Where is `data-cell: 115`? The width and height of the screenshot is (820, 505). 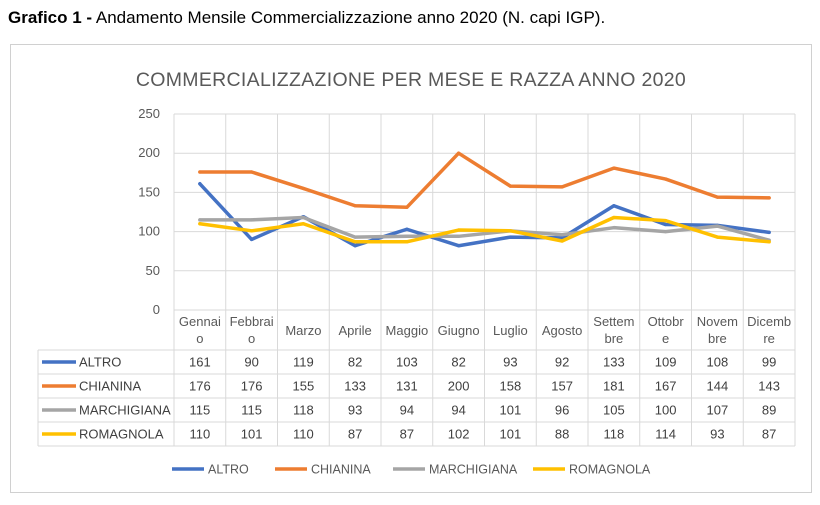 data-cell: 115 is located at coordinates (200, 410).